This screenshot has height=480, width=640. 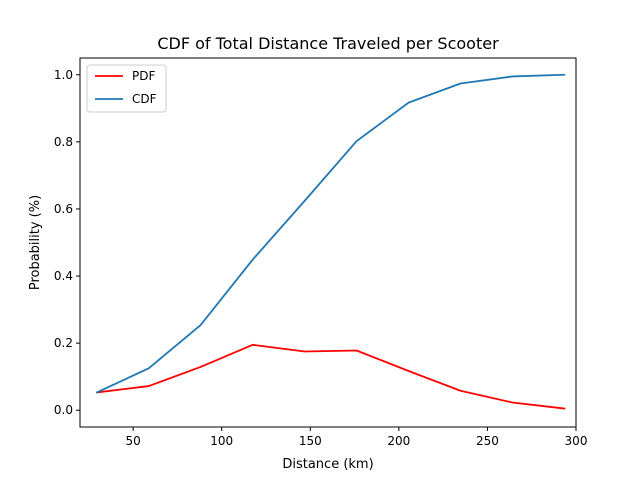 What do you see at coordinates (144, 99) in the screenshot?
I see `legend-label-cdf: CDF` at bounding box center [144, 99].